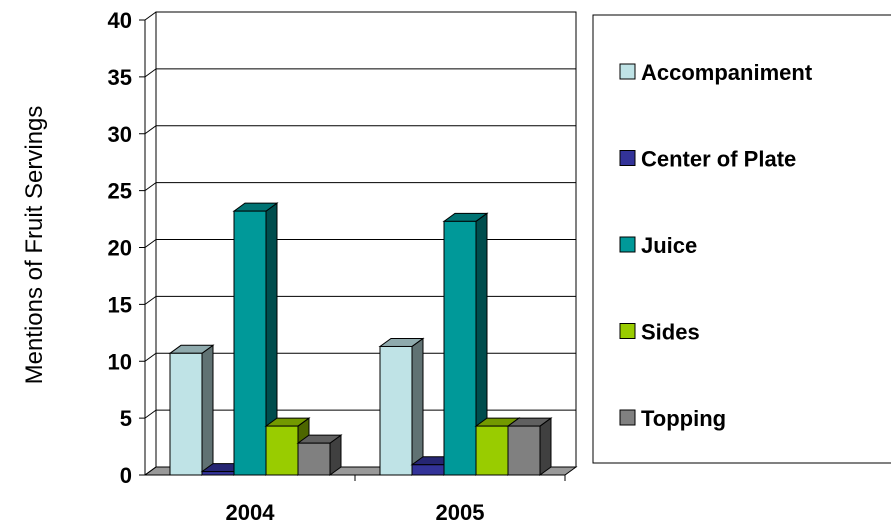 The width and height of the screenshot is (891, 530). I want to click on y-tick-label: 5, so click(126, 418).